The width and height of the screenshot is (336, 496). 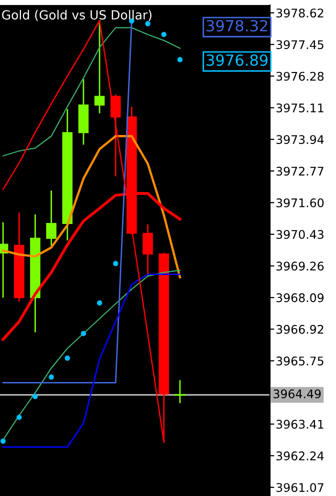 I want to click on y-tick-label: 3975.11, so click(x=300, y=107).